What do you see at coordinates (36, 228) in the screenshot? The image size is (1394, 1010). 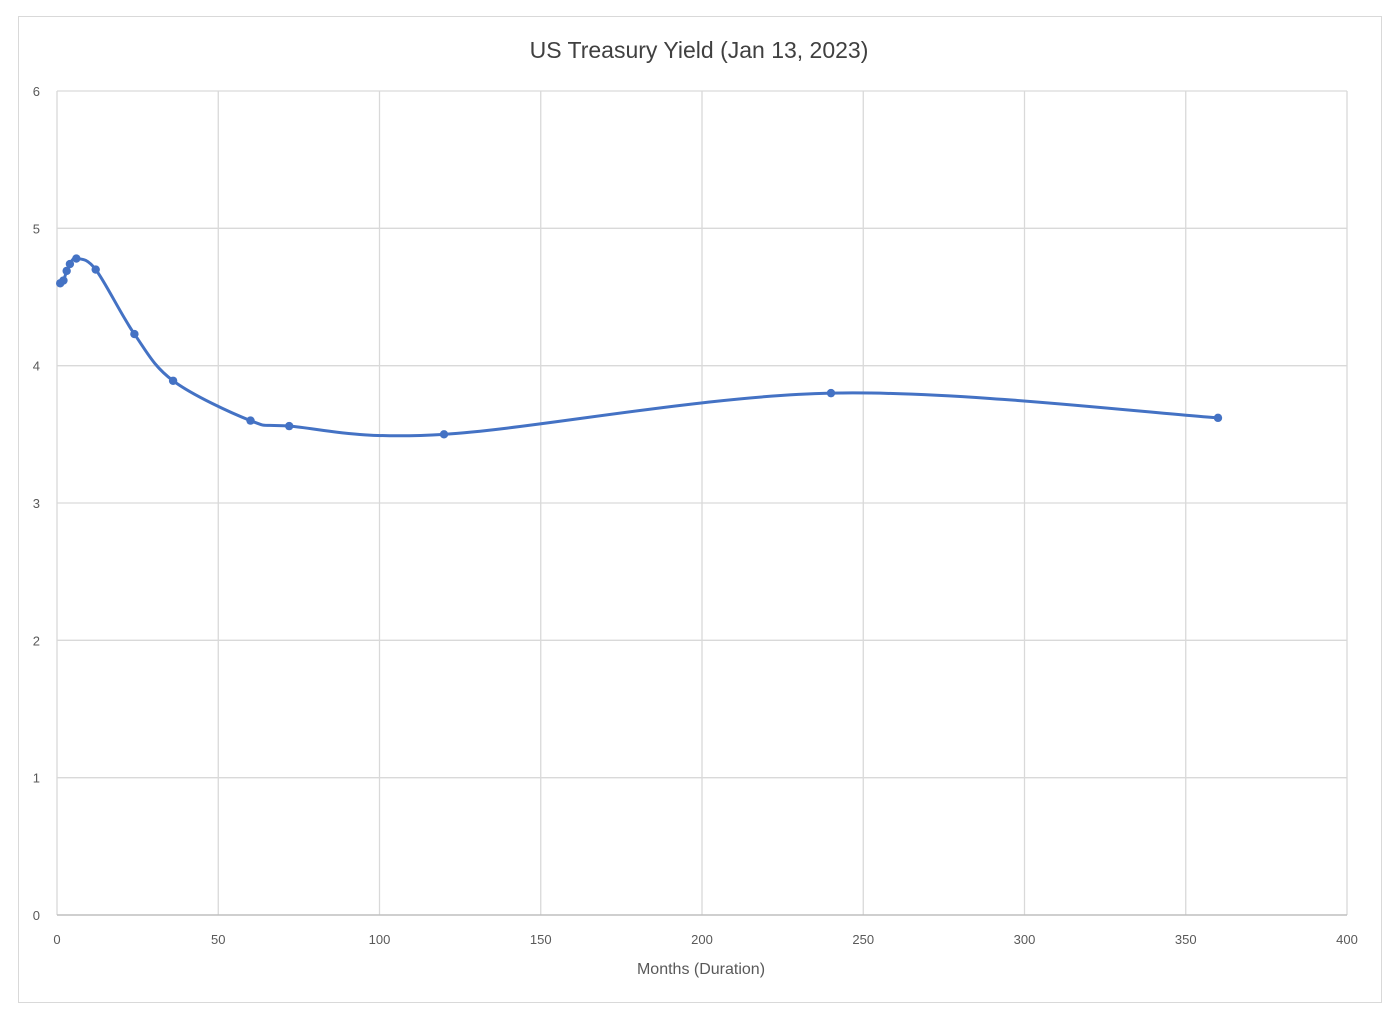 I see `y-tick-label: 5` at bounding box center [36, 228].